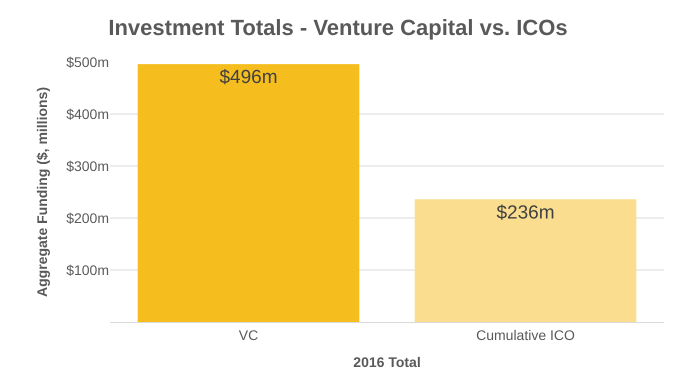 The image size is (676, 388). I want to click on x-tick-label: VC, so click(248, 334).